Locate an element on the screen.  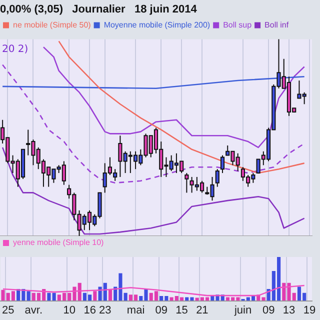
legend-label: Moyenne mobile (Simple 200) is located at coordinates (157, 25).